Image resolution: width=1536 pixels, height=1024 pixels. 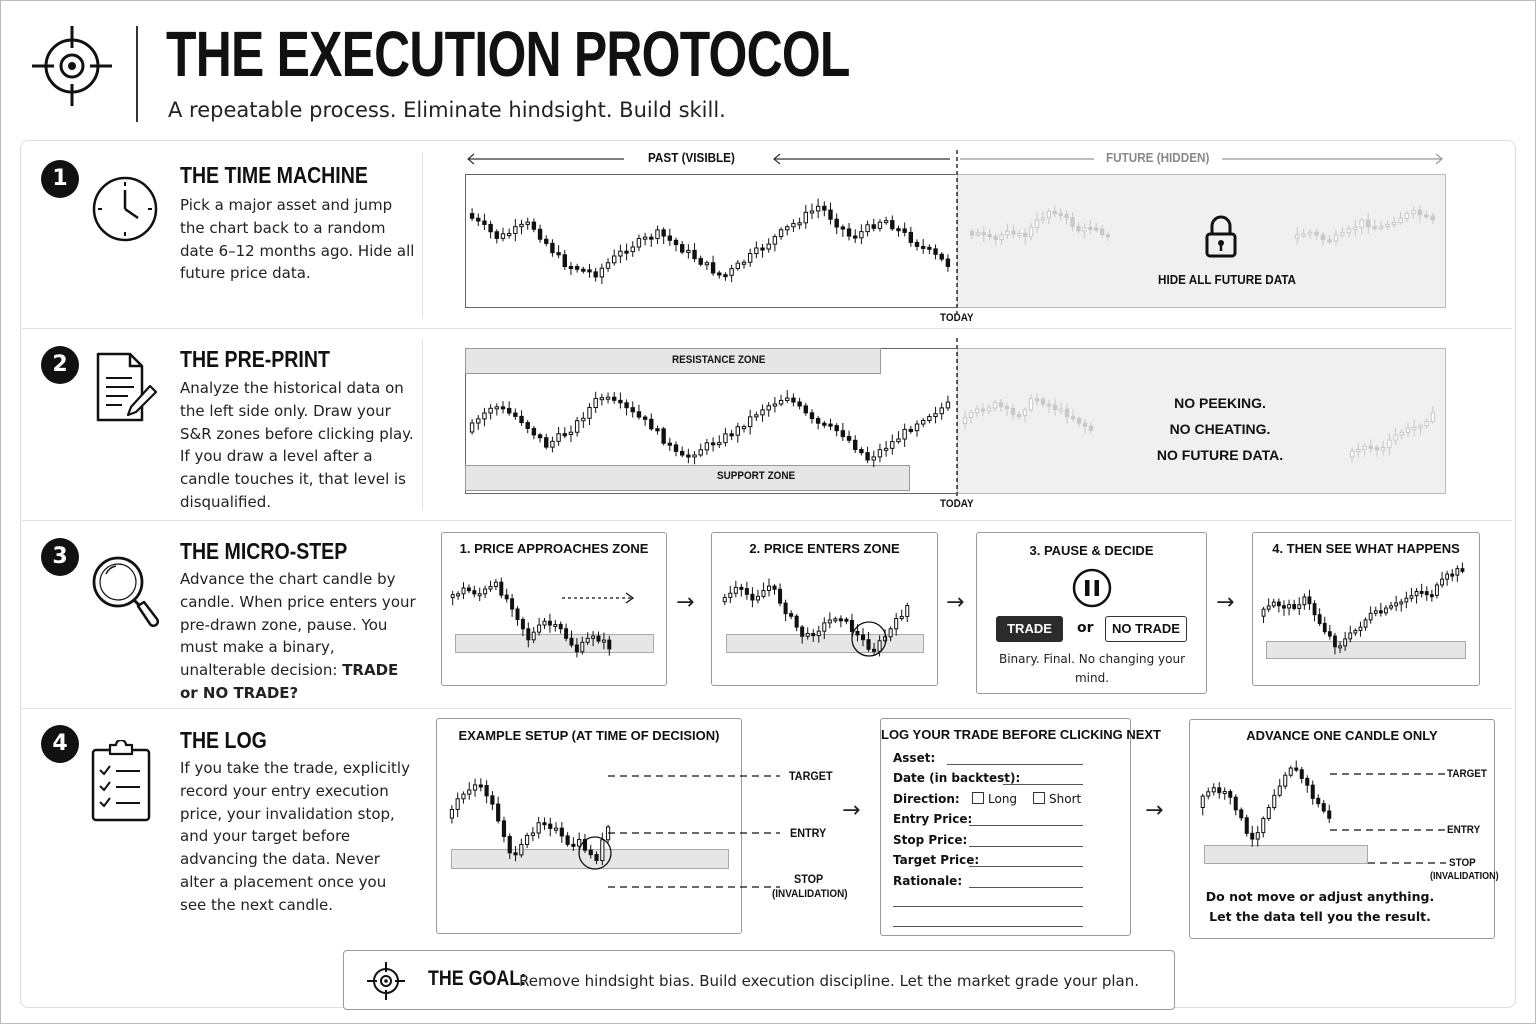 I want to click on entry-price-field, so click(x=1026, y=825).